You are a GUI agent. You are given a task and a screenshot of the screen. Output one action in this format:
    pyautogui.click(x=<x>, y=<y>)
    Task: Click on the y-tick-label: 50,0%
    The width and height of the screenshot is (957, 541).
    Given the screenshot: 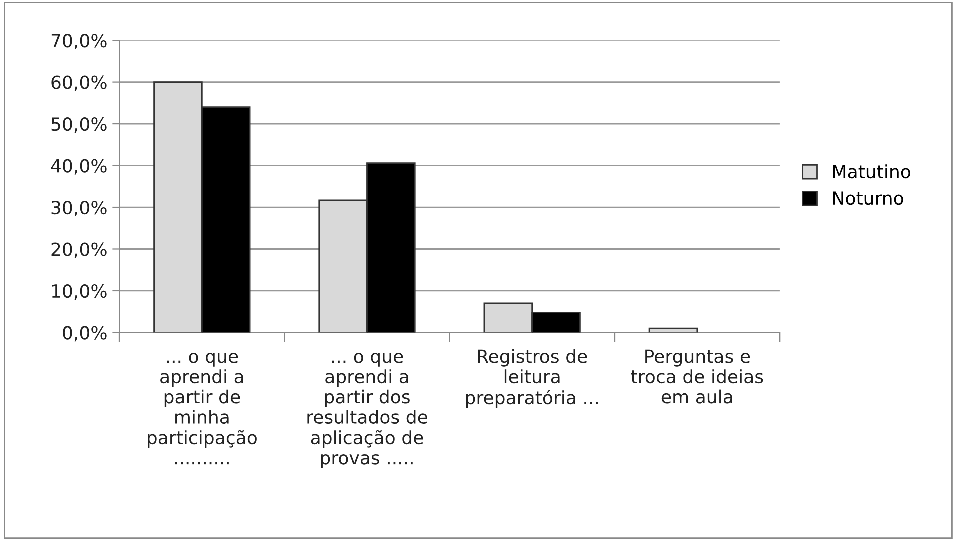 What is the action you would take?
    pyautogui.click(x=79, y=125)
    